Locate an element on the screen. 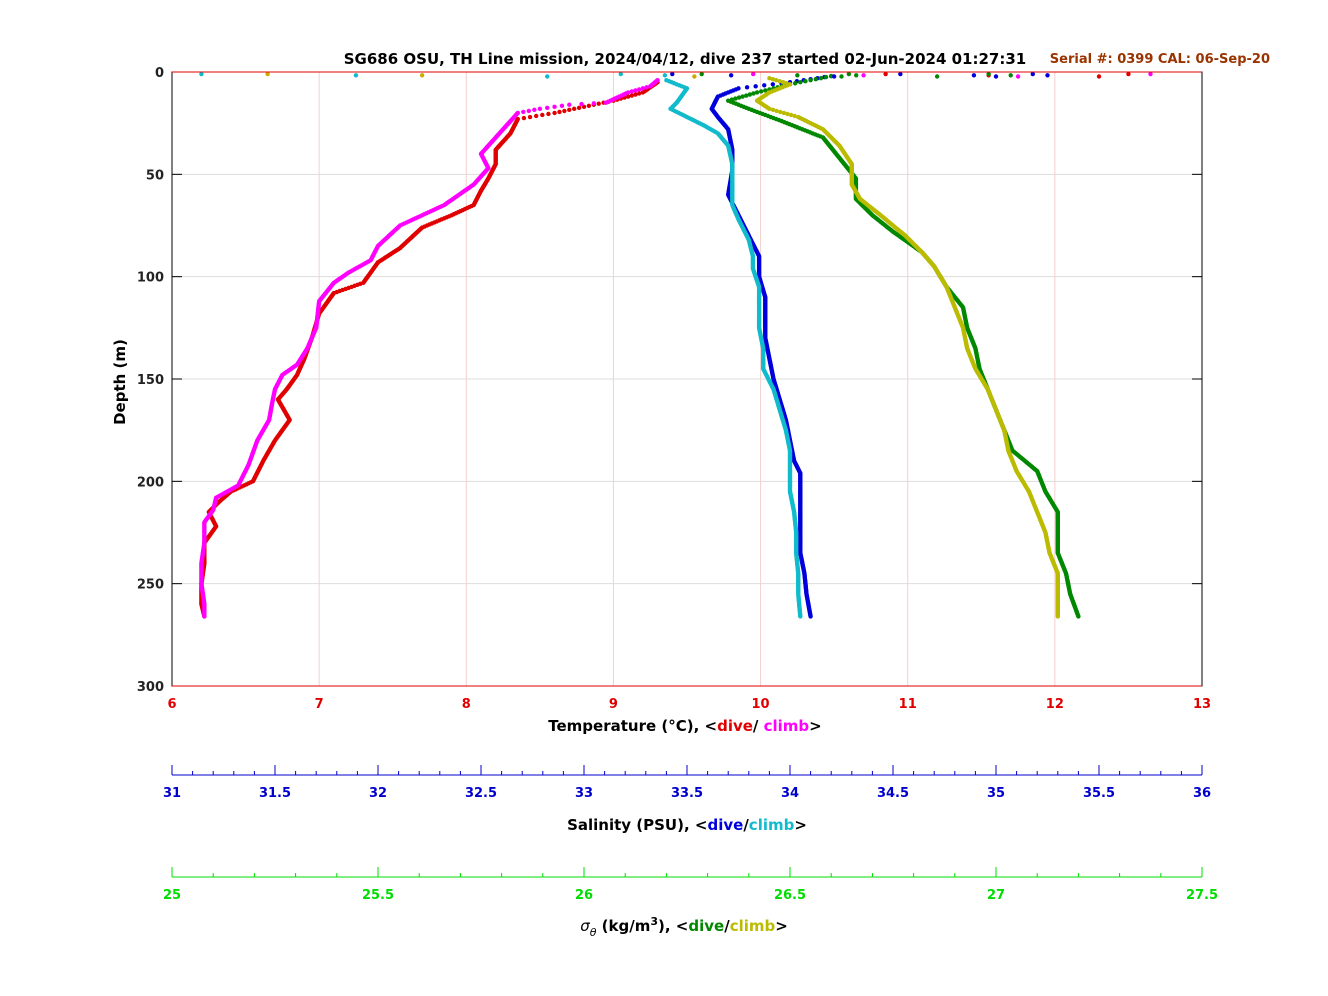 The image size is (1328, 996). salinity-tick-label: 33.5 is located at coordinates (687, 793).